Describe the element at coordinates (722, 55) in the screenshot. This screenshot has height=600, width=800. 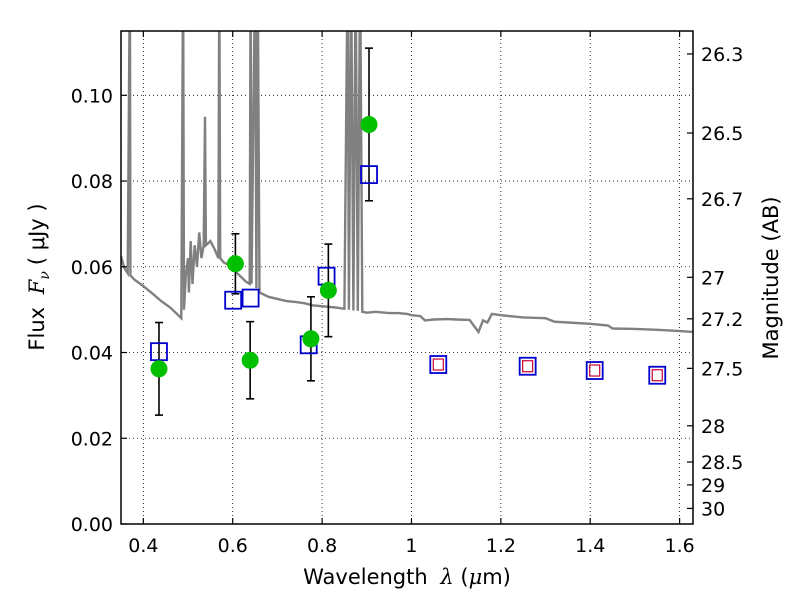
I see `y2-tick-label-0: 26.3` at that location.